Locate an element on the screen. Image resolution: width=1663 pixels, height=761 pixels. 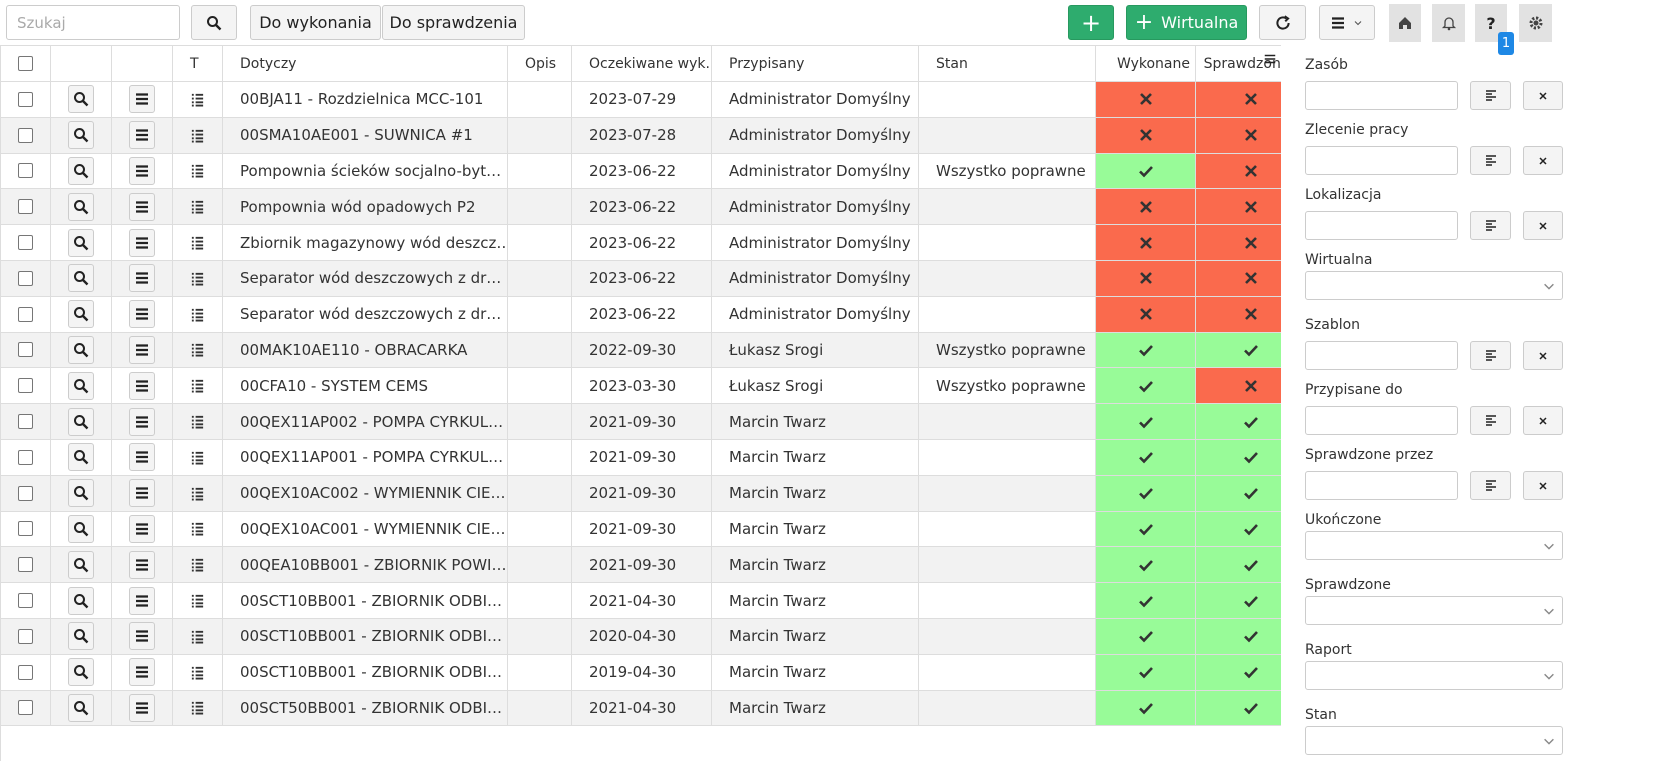
header-cell: T is located at coordinates (198, 64).